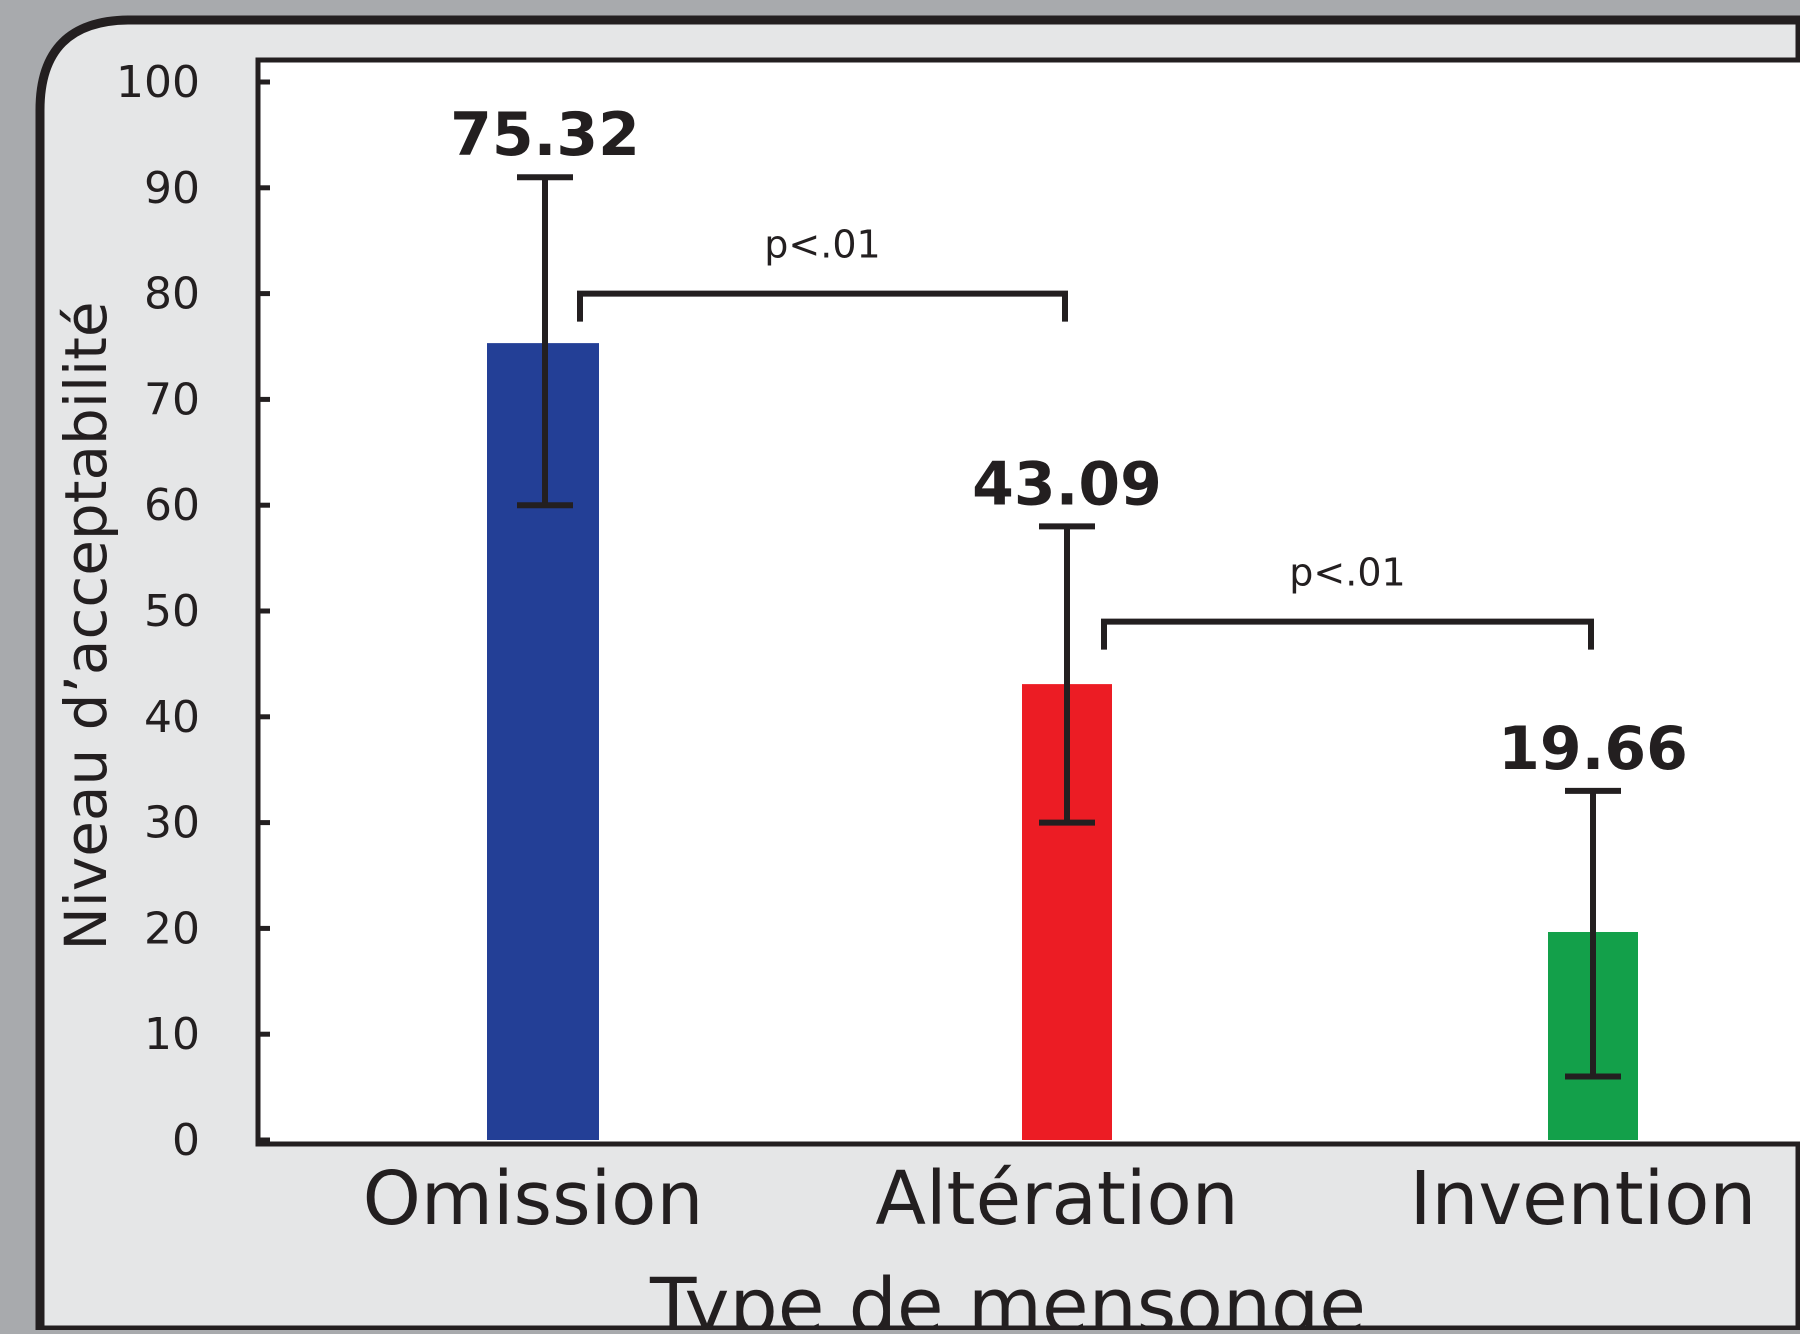 The image size is (1800, 1334). Describe the element at coordinates (1056, 1199) in the screenshot. I see `category-label: Altération` at that location.